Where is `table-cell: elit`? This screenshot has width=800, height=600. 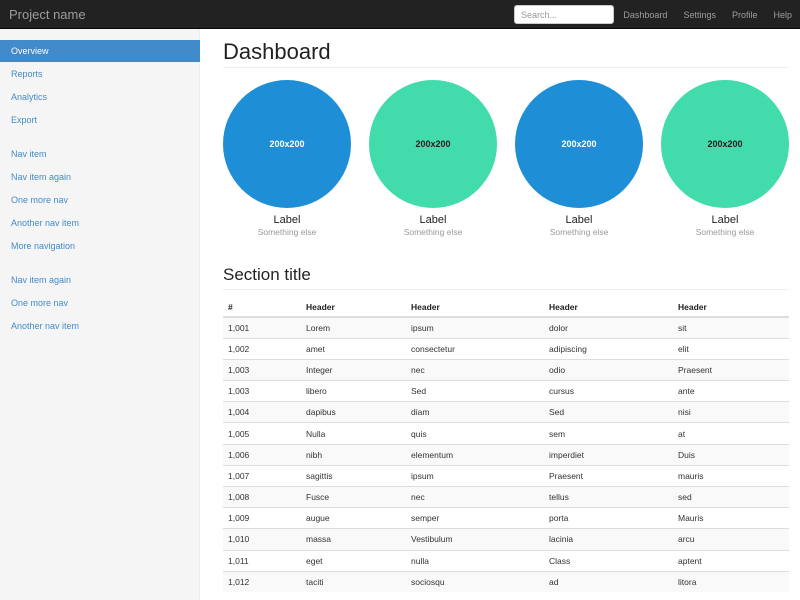
table-cell: elit is located at coordinates (731, 348).